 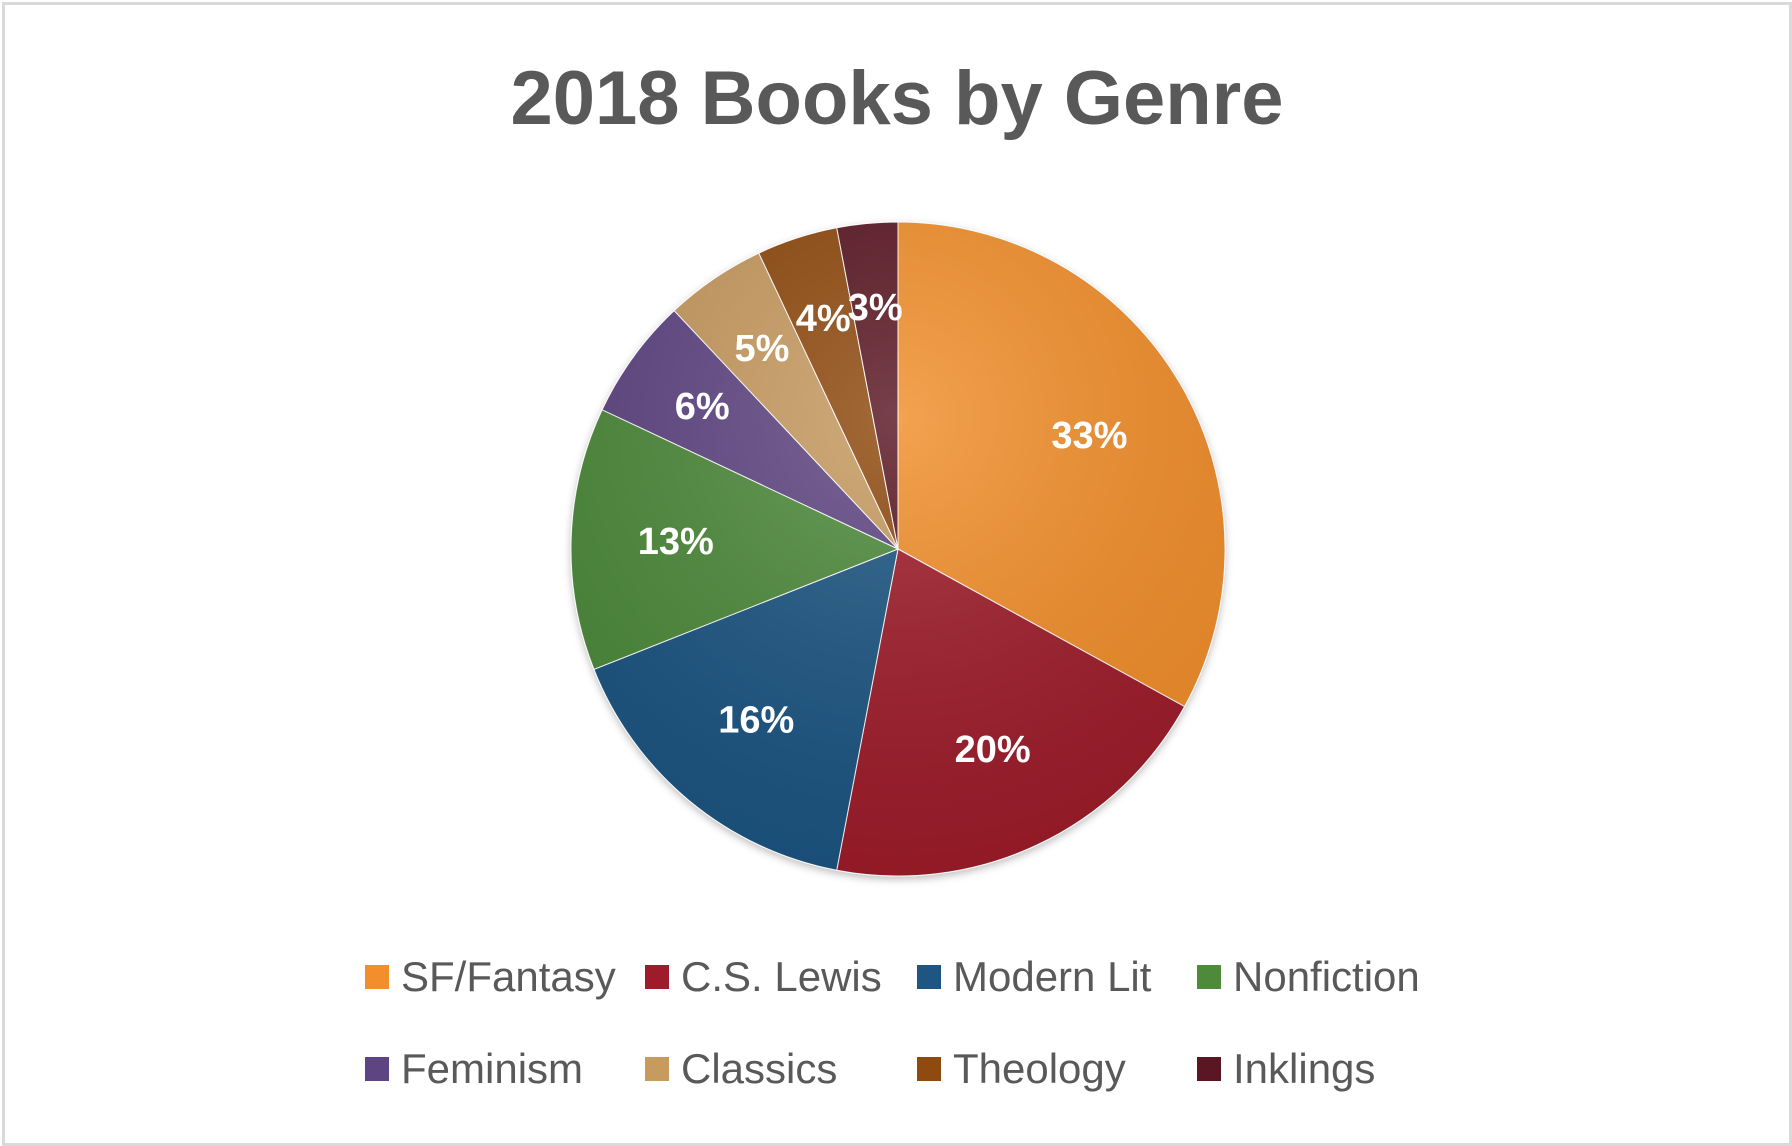 I want to click on legend-item-nonfiction: Nonfiction, so click(x=1308, y=977).